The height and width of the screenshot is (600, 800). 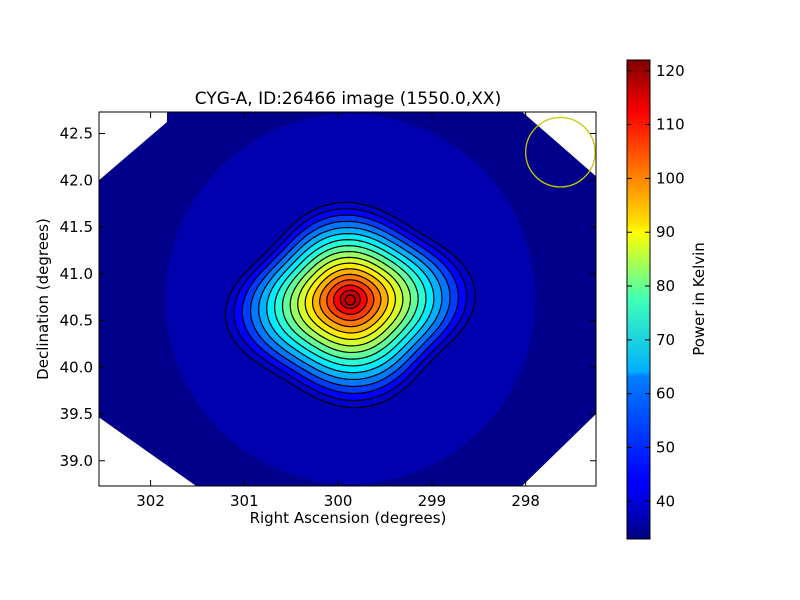 I want to click on x-tick-label: 299, so click(x=432, y=501).